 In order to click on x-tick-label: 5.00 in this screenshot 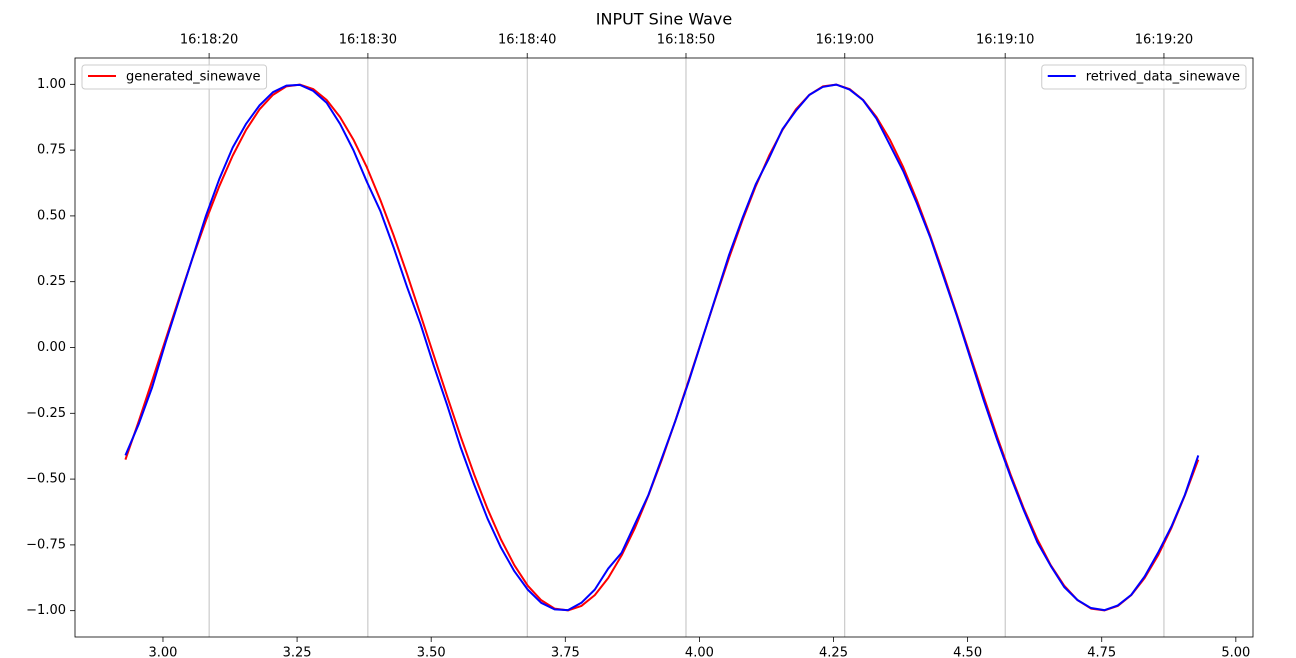, I will do `click(1235, 652)`.